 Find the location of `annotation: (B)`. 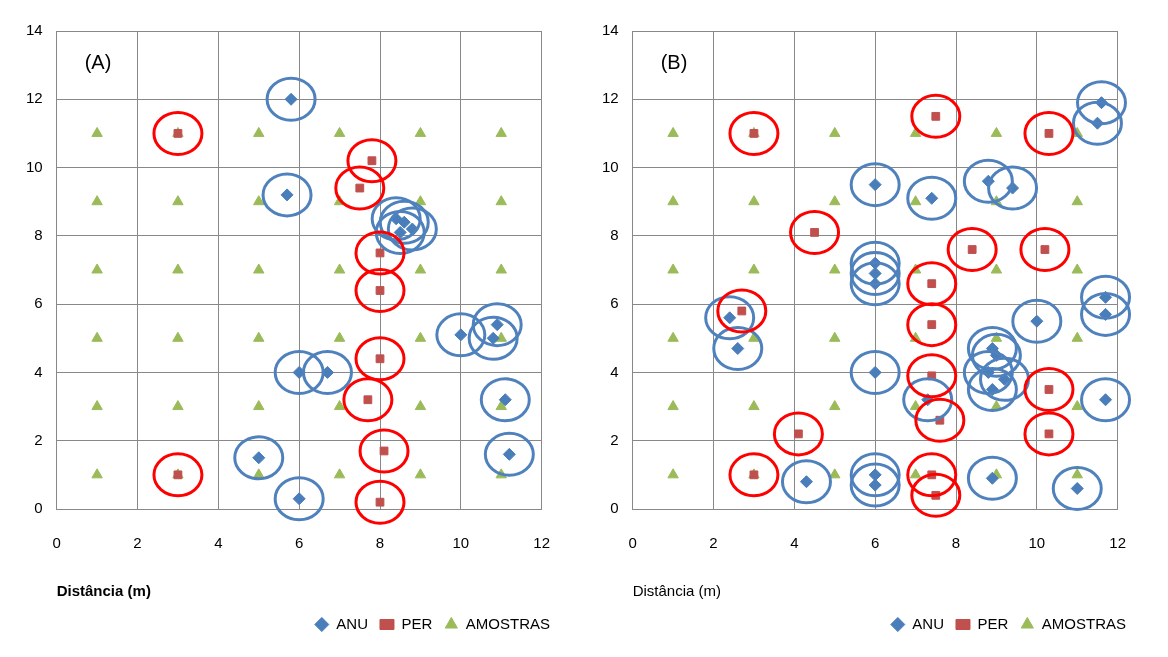

annotation: (B) is located at coordinates (674, 61).